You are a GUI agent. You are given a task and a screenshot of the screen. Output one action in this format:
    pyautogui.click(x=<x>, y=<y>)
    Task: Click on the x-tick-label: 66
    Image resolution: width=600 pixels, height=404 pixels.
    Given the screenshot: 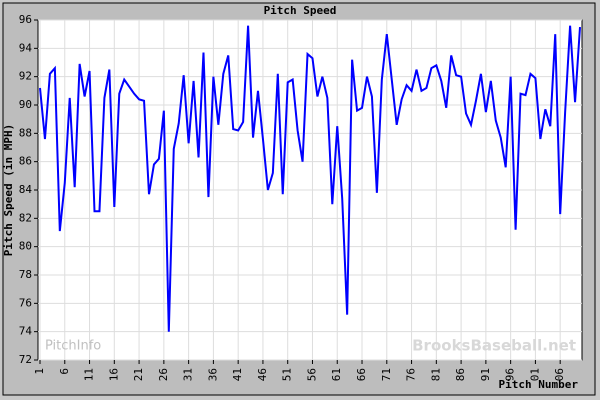 What is the action you would take?
    pyautogui.click(x=361, y=374)
    